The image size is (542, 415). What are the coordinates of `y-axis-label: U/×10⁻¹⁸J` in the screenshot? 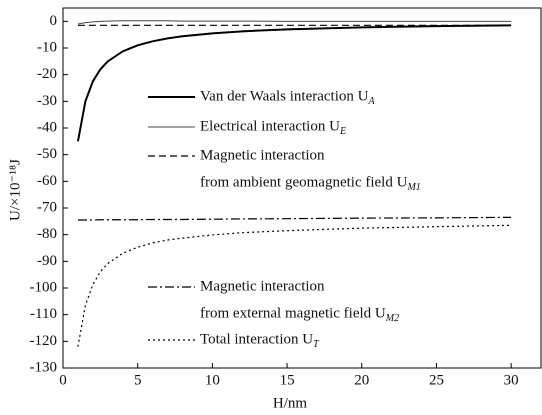 It's located at (15, 190).